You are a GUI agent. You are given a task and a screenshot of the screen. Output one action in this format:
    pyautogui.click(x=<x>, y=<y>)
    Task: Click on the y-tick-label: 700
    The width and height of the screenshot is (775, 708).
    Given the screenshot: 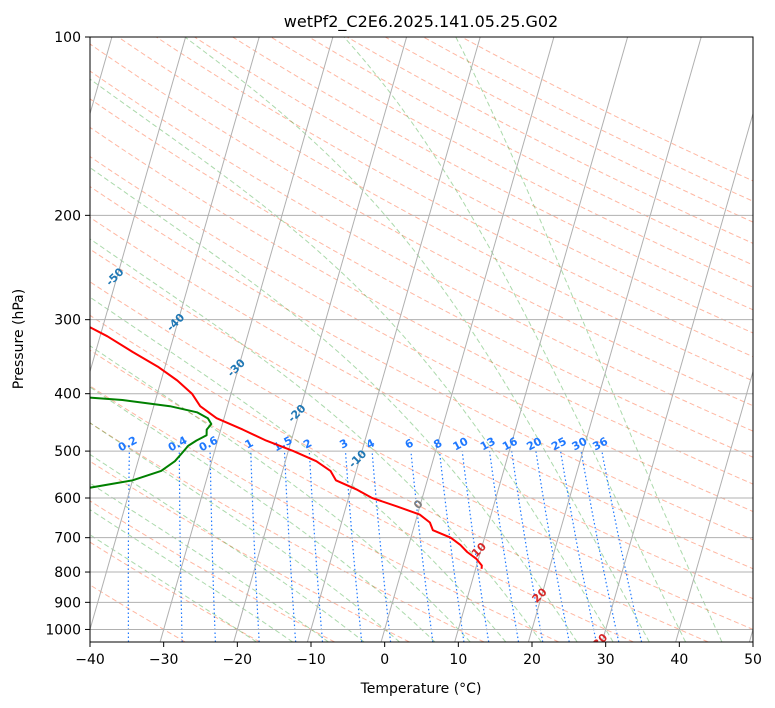 What is the action you would take?
    pyautogui.click(x=67, y=539)
    